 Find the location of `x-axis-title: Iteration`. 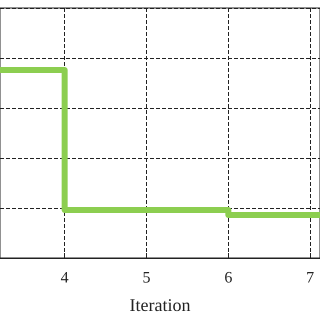

x-axis-title: Iteration is located at coordinates (160, 305).